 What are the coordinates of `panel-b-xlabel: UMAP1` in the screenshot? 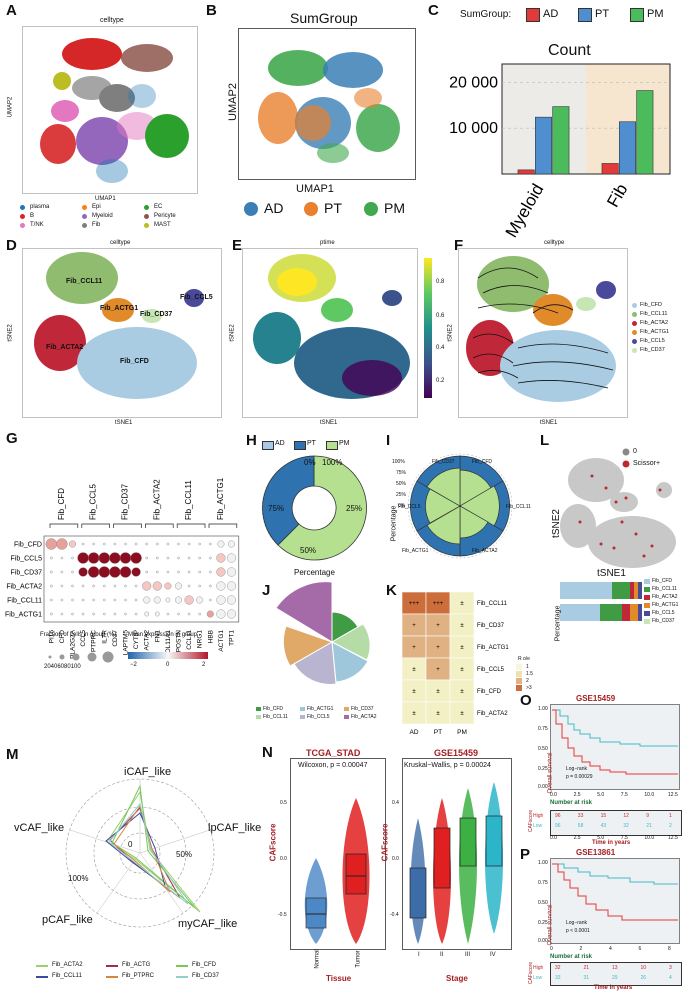 It's located at (315, 189).